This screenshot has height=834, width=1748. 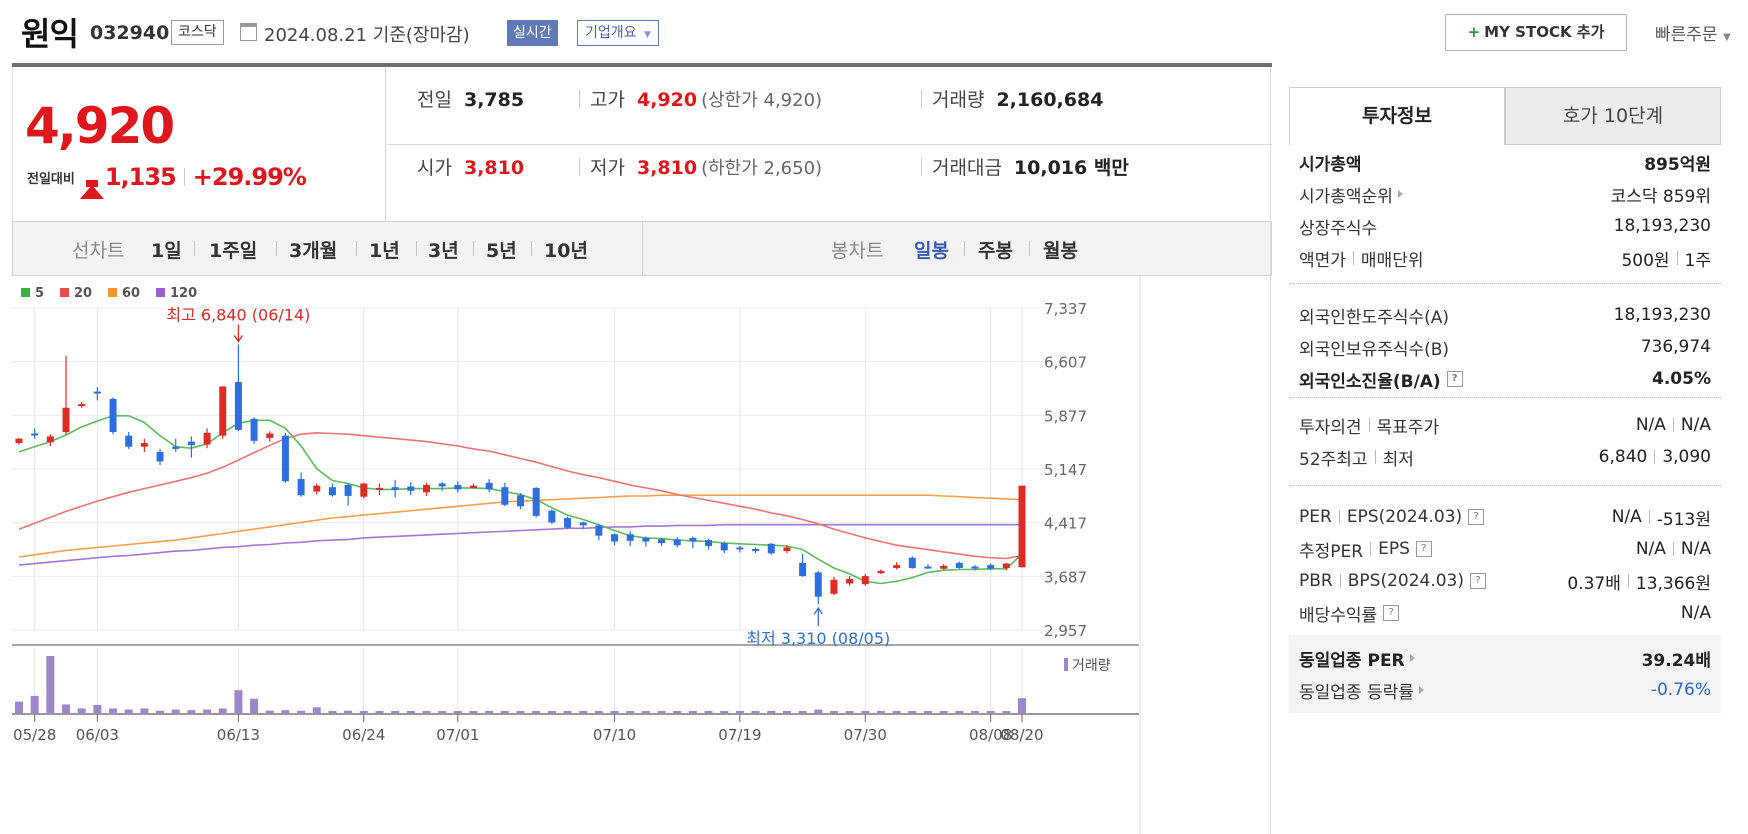 What do you see at coordinates (367, 35) in the screenshot?
I see `base-date: 2024.08.21 기준(장마감)` at bounding box center [367, 35].